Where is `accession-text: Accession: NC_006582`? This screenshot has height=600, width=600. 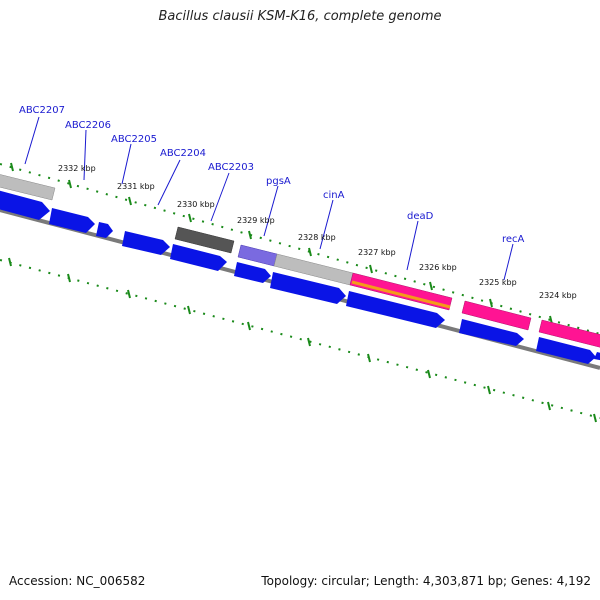
accession-text: Accession: NC_006582 is located at coordinates (77, 581).